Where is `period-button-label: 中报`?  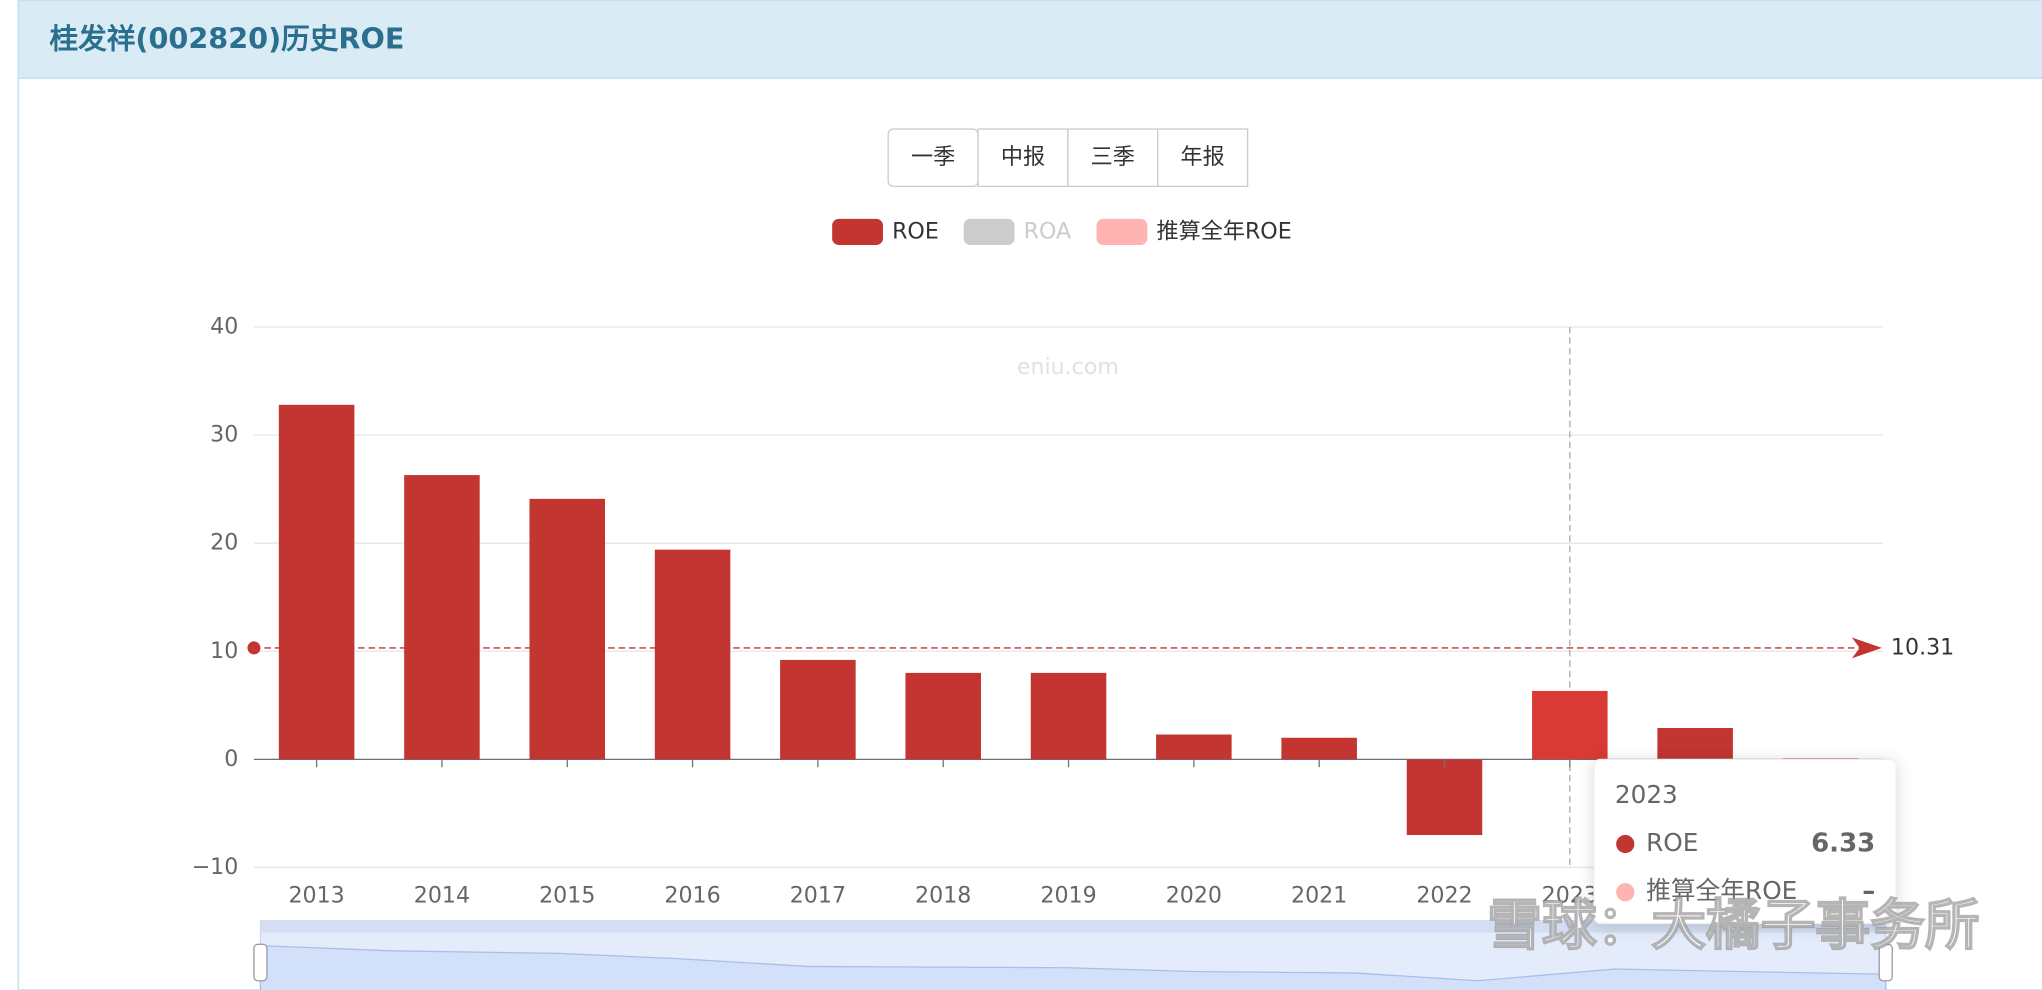
period-button-label: 中报 is located at coordinates (1023, 157).